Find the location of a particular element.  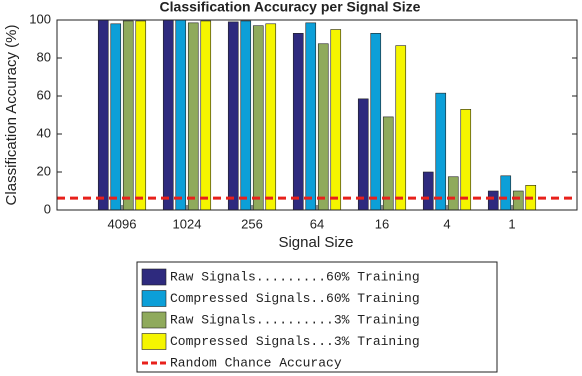

legend-label: Random Chance Accuracy is located at coordinates (256, 362).